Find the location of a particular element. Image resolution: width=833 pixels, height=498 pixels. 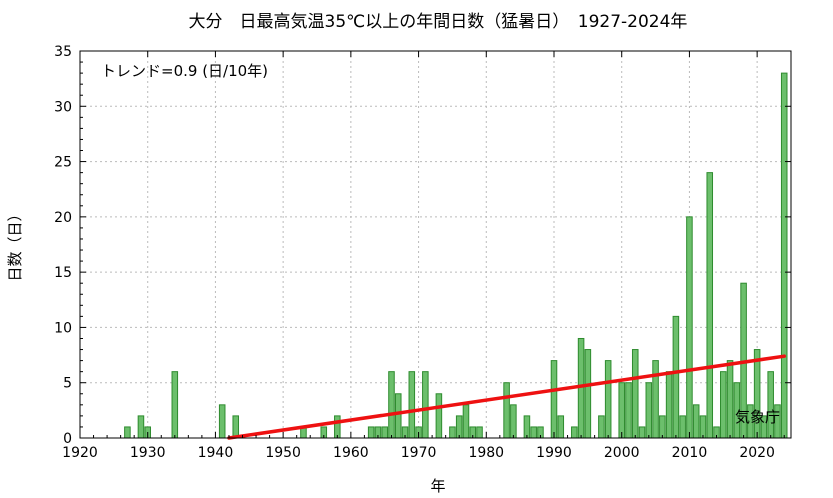

x-tick-label: 1930 is located at coordinates (148, 453).